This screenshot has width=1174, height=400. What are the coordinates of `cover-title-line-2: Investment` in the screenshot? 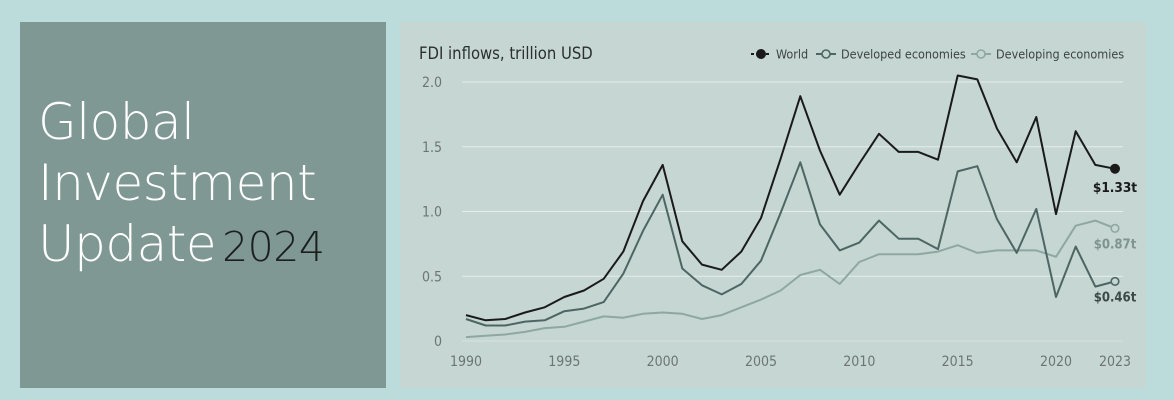 It's located at (177, 183).